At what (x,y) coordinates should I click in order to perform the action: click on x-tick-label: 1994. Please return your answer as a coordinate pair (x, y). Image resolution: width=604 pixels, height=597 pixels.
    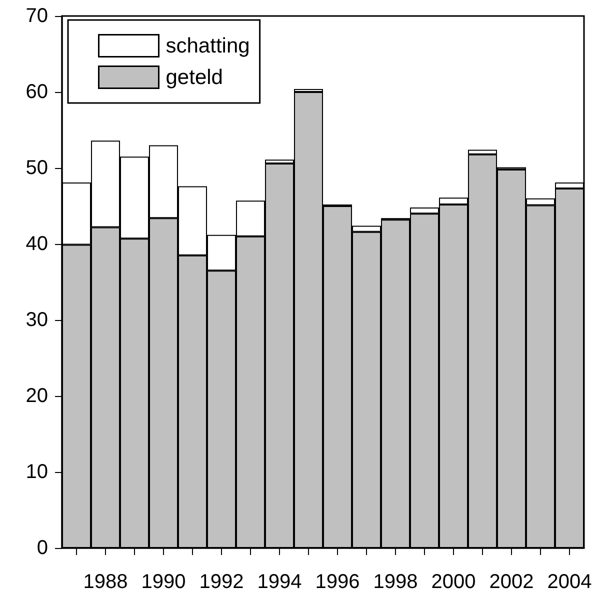
    Looking at the image, I should click on (279, 582).